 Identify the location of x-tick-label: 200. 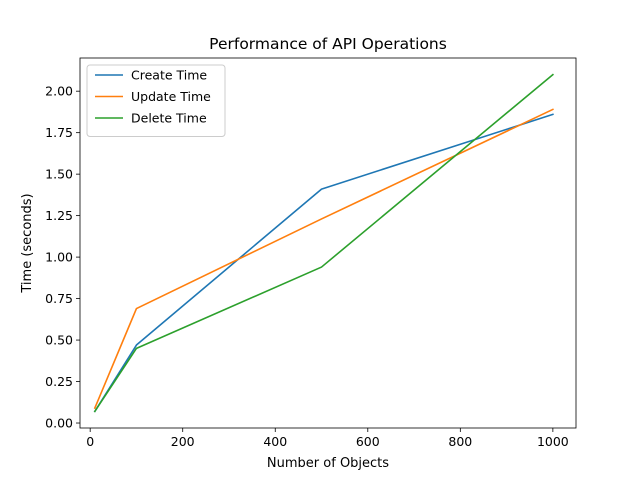
(183, 441).